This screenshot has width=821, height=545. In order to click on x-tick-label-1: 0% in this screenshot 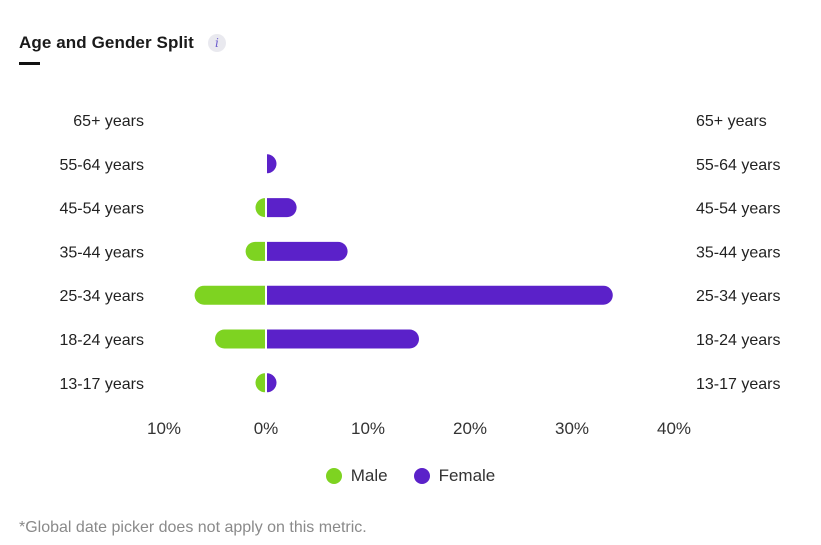, I will do `click(266, 428)`.